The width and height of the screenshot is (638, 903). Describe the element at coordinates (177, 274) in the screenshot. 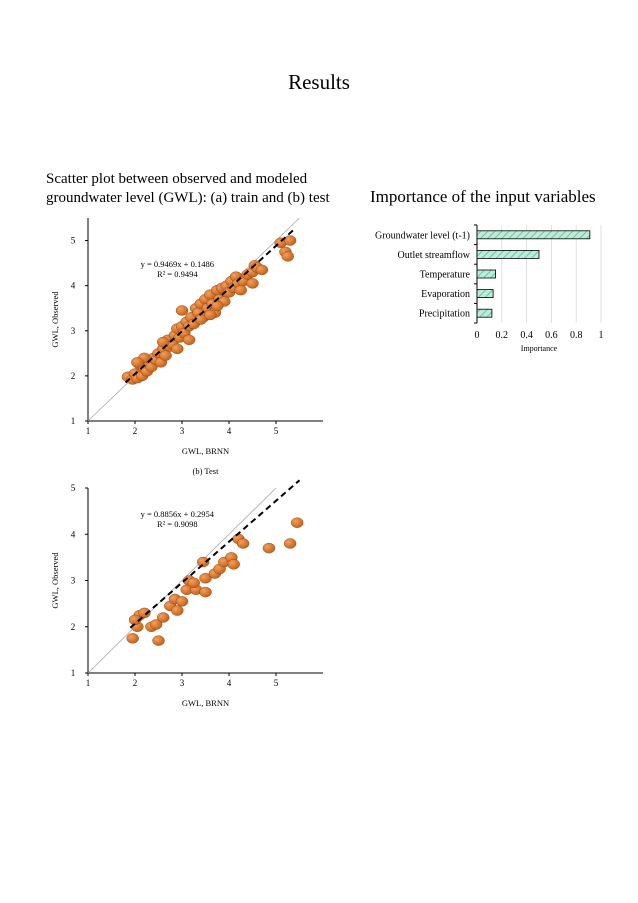

I see `r-squared-label: R² = 0.9494` at that location.